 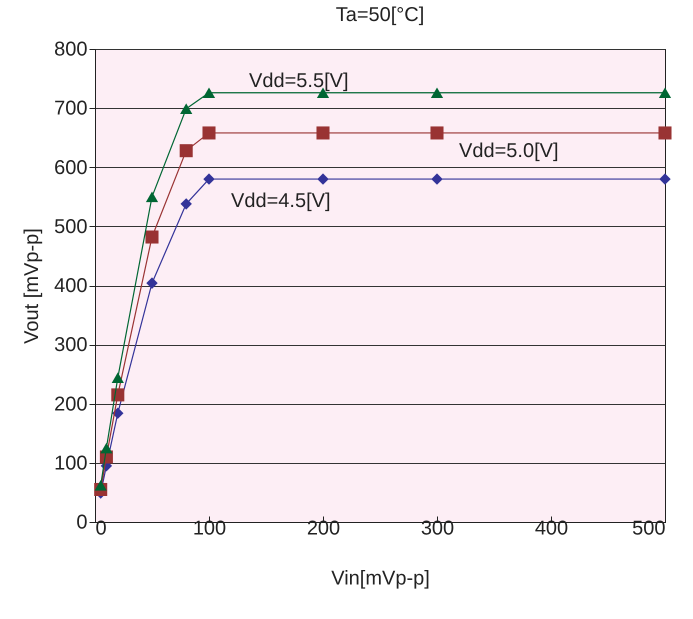 I want to click on series-label: Vdd=4.5[V], so click(x=281, y=201).